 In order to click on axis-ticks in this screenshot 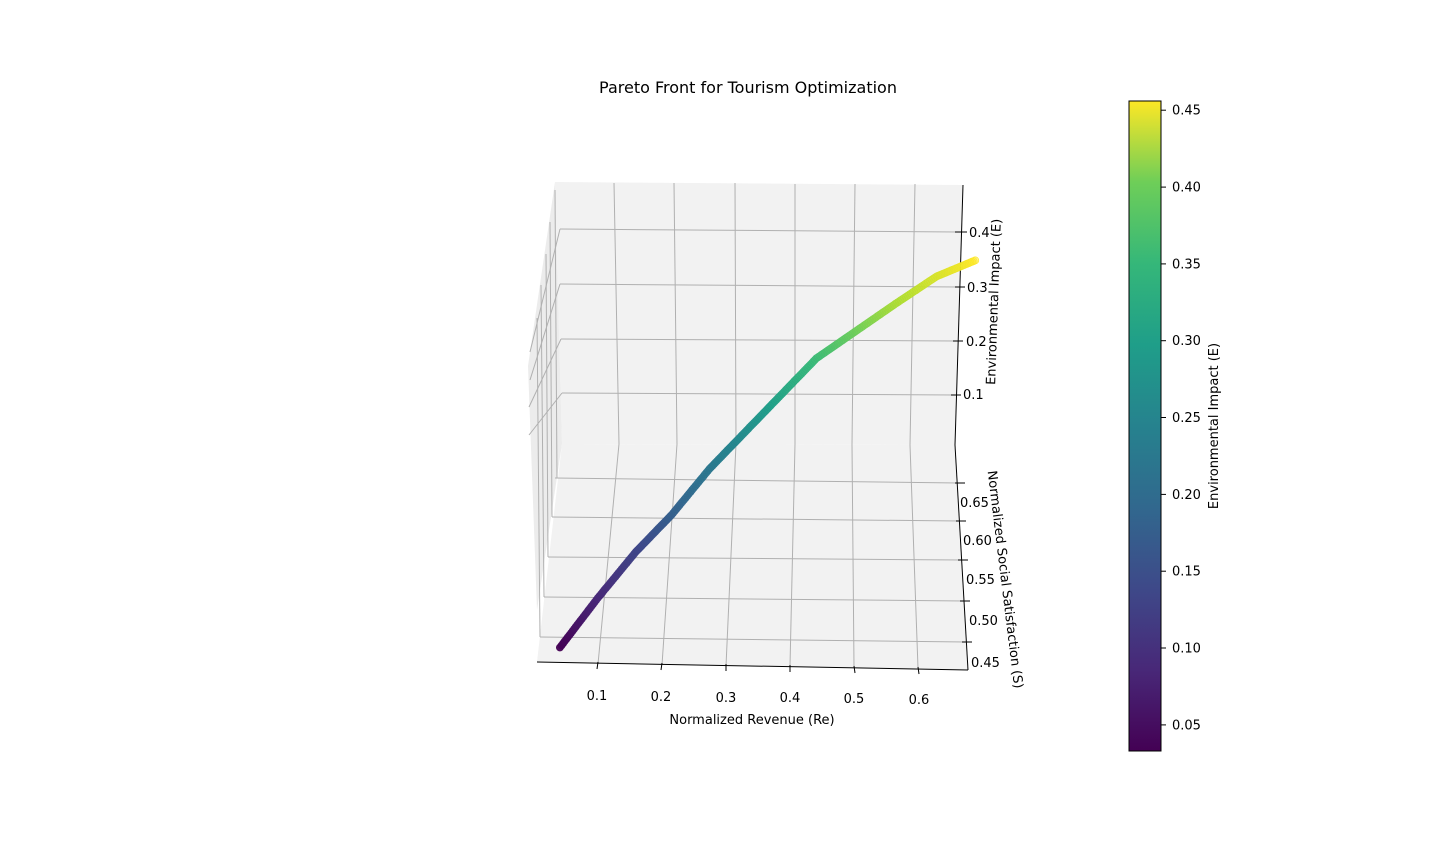, I will do `click(784, 453)`.